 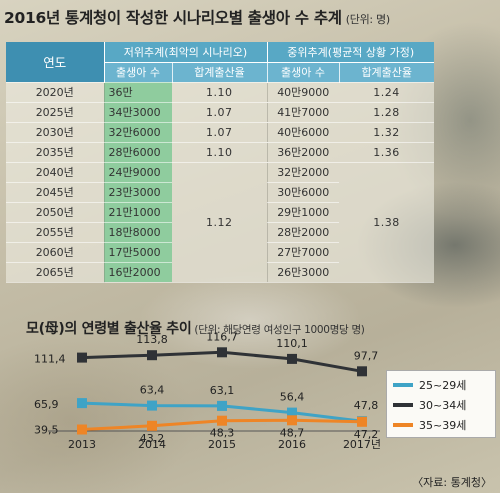 I want to click on header-mid-rate: 합계출산율, so click(x=386, y=72).